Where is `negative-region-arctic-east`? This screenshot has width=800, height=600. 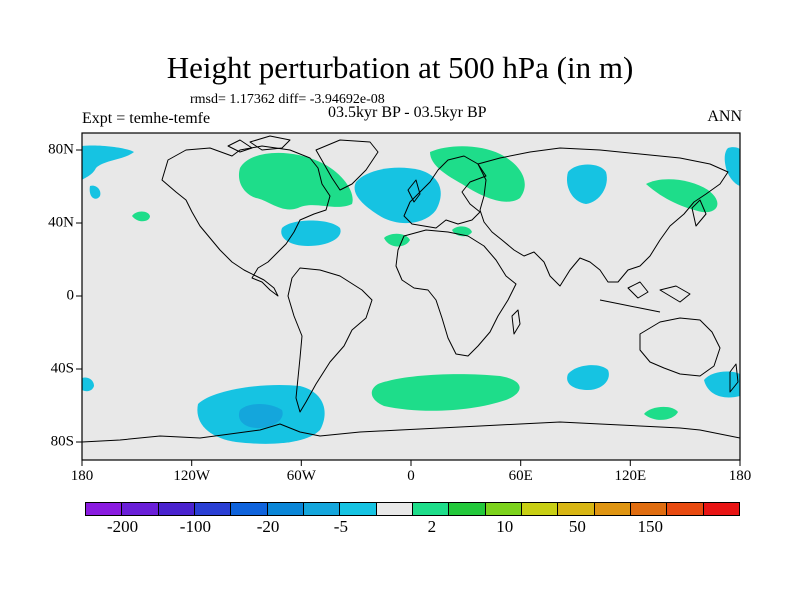
negative-region-arctic-east is located at coordinates (732, 166).